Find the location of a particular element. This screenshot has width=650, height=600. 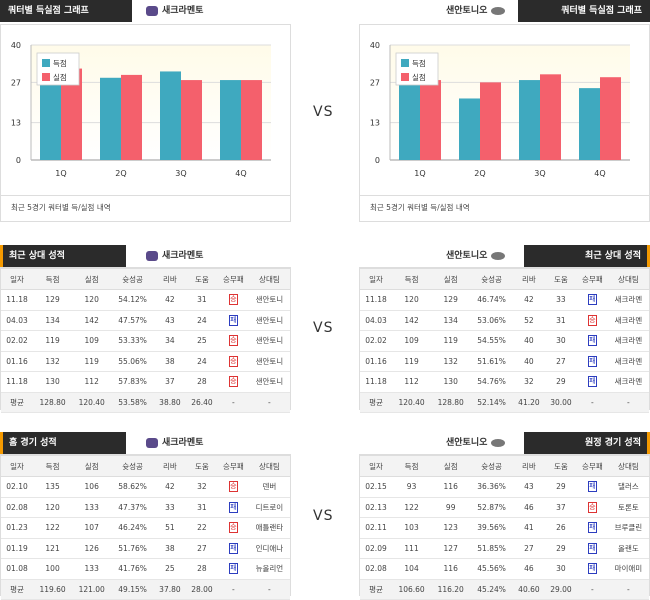

table-cell: 22 is located at coordinates (201, 528).